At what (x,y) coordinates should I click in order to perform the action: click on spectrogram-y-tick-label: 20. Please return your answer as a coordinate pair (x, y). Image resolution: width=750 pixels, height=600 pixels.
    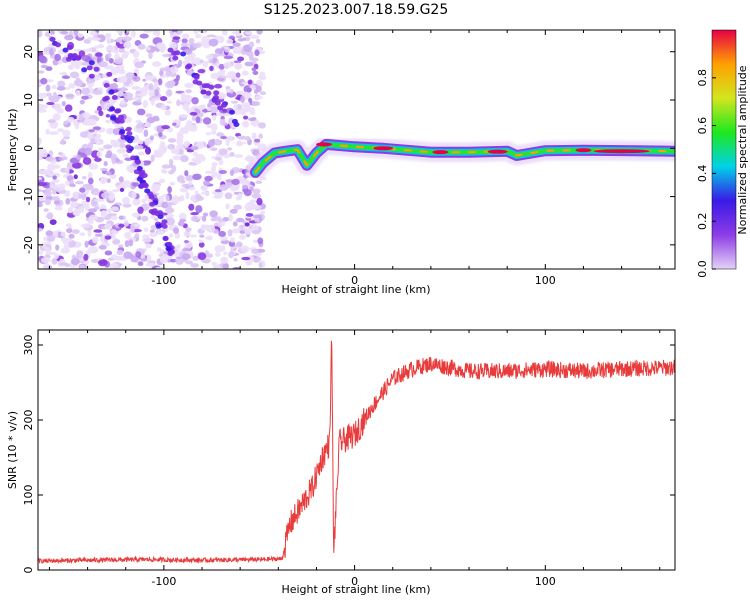
    Looking at the image, I should click on (28, 52).